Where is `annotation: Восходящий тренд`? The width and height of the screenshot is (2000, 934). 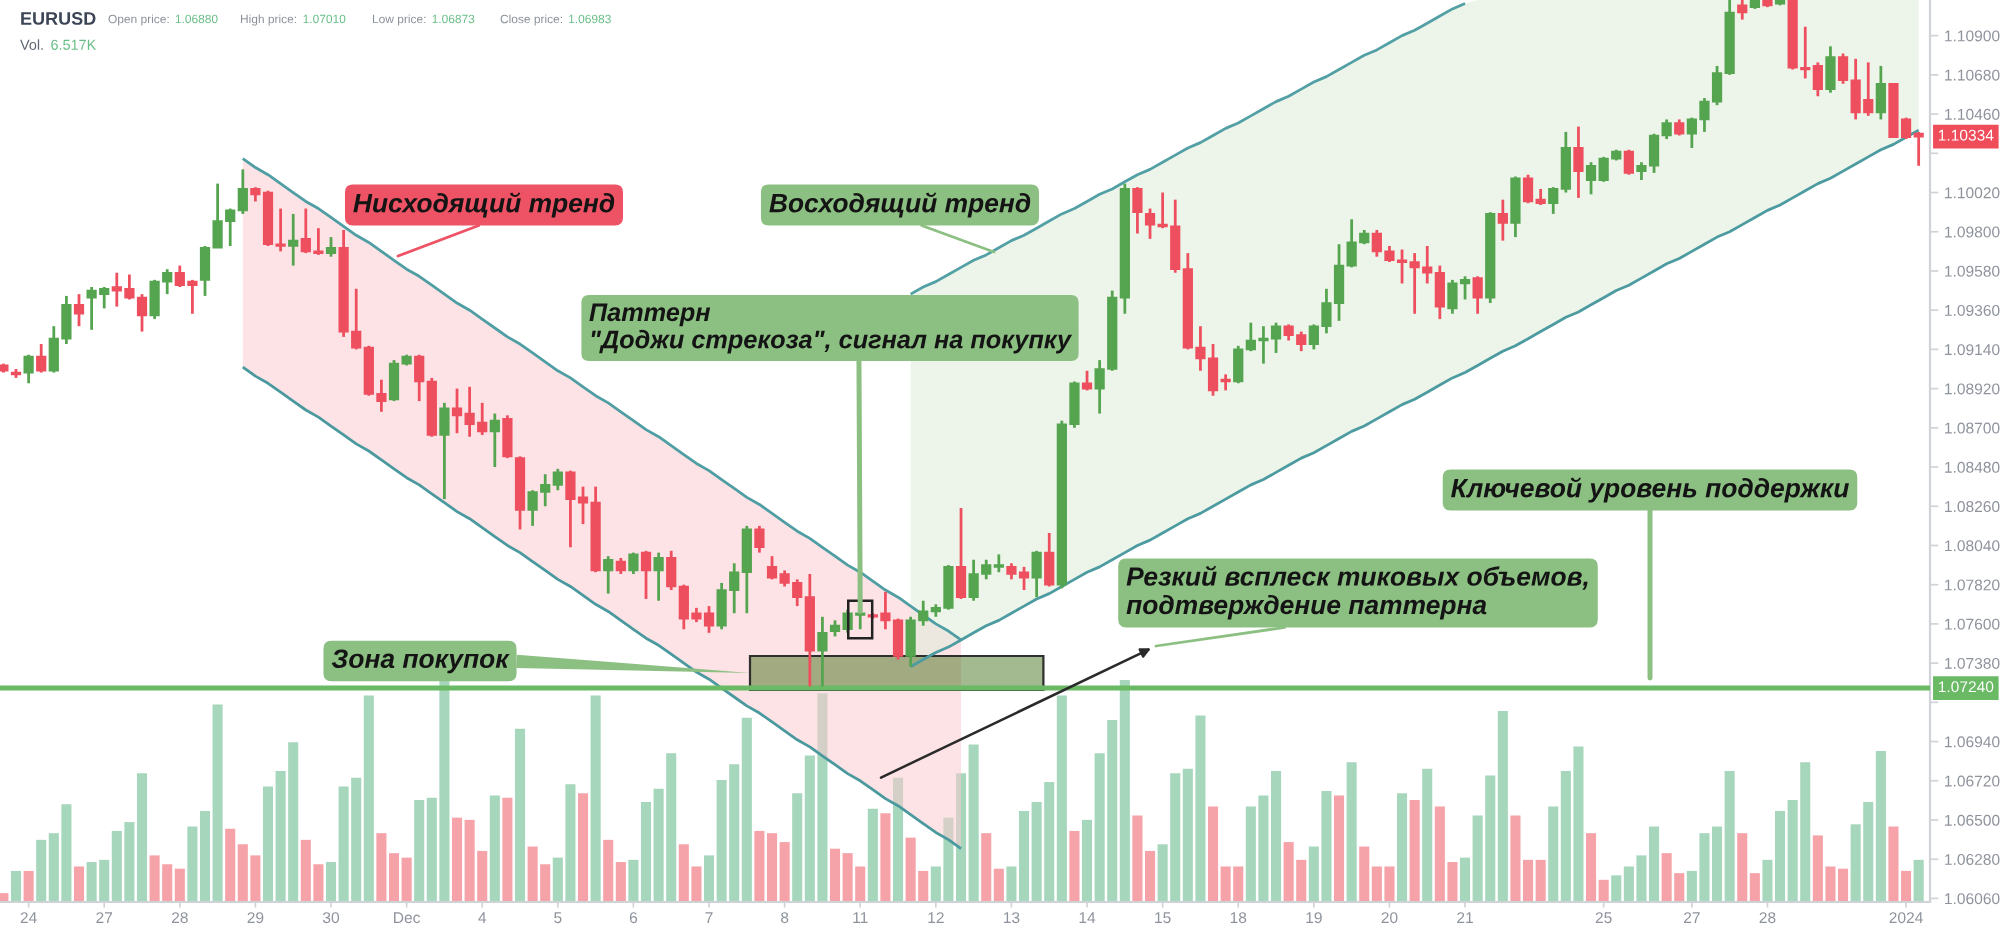
annotation: Восходящий тренд is located at coordinates (900, 205).